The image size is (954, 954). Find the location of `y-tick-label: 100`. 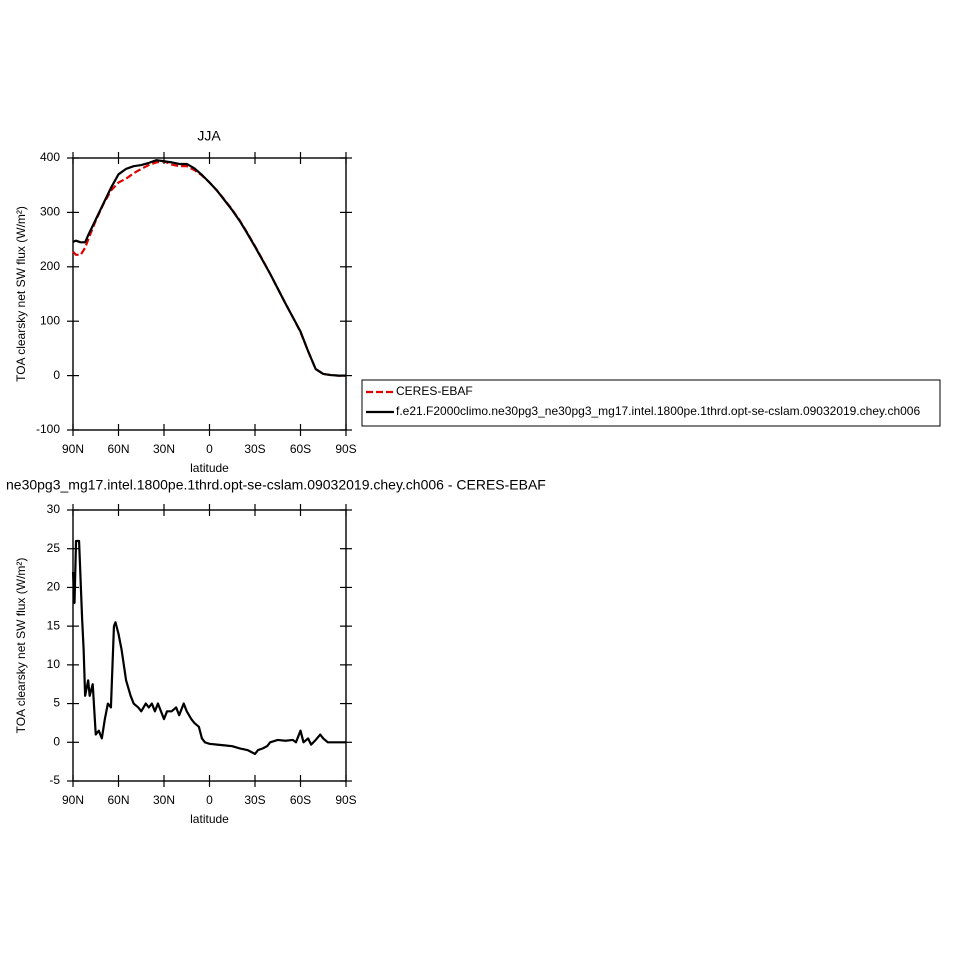

y-tick-label: 100 is located at coordinates (50, 320).